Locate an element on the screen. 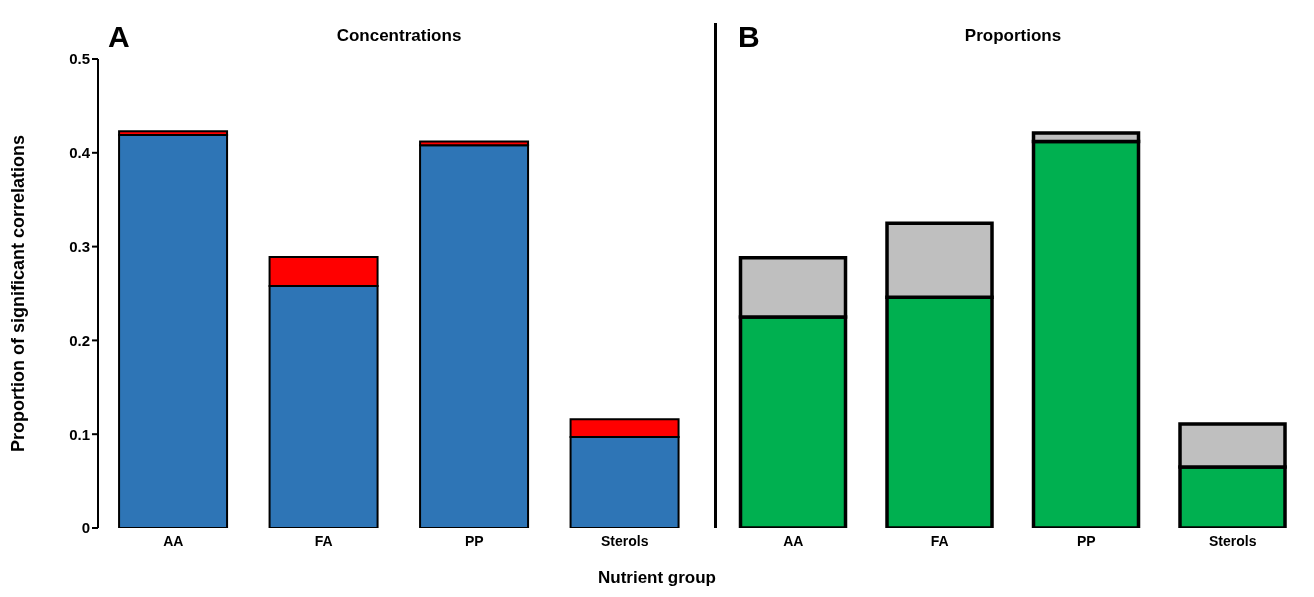 This screenshot has height=597, width=1314. y-tick-label: 0.3 is located at coordinates (79, 246).